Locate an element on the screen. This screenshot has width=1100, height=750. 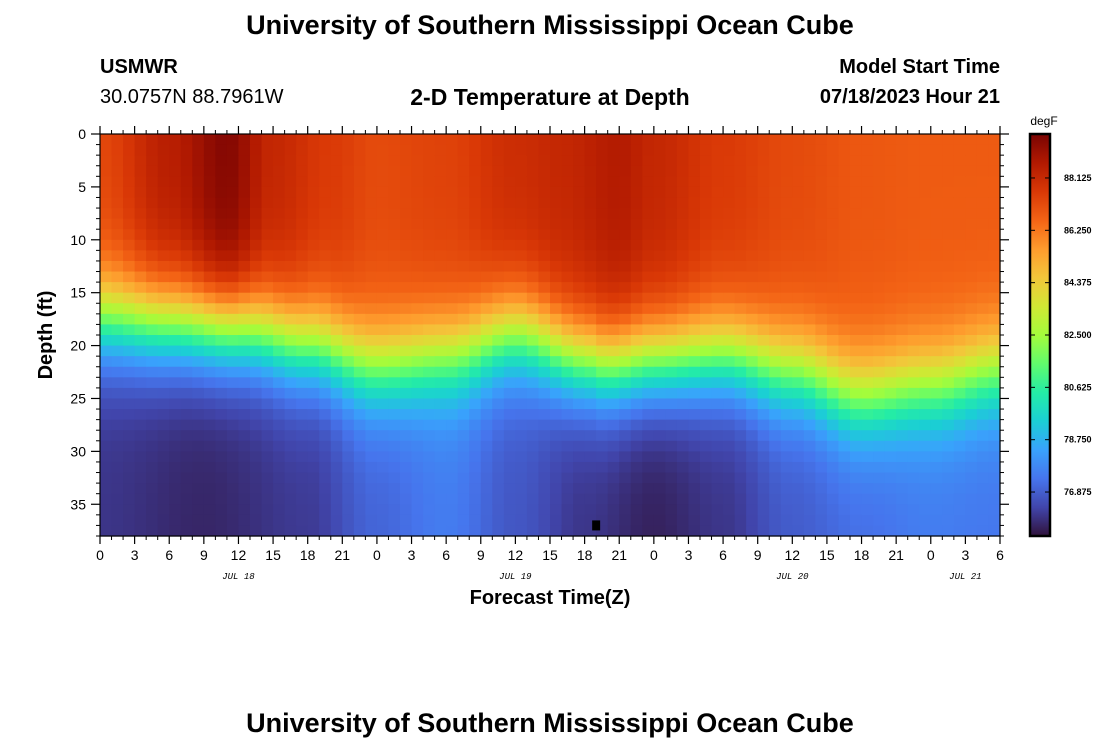
x-tick-label: 3 is located at coordinates (965, 555).